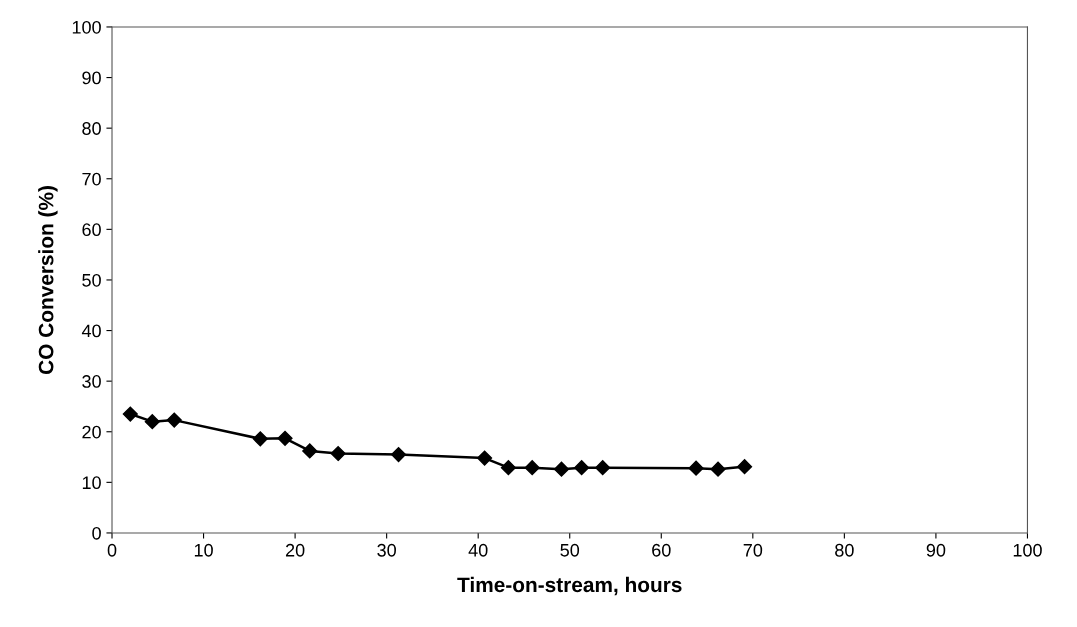 The width and height of the screenshot is (1077, 627). Describe the element at coordinates (1027, 550) in the screenshot. I see `x-tick-label: 100` at that location.